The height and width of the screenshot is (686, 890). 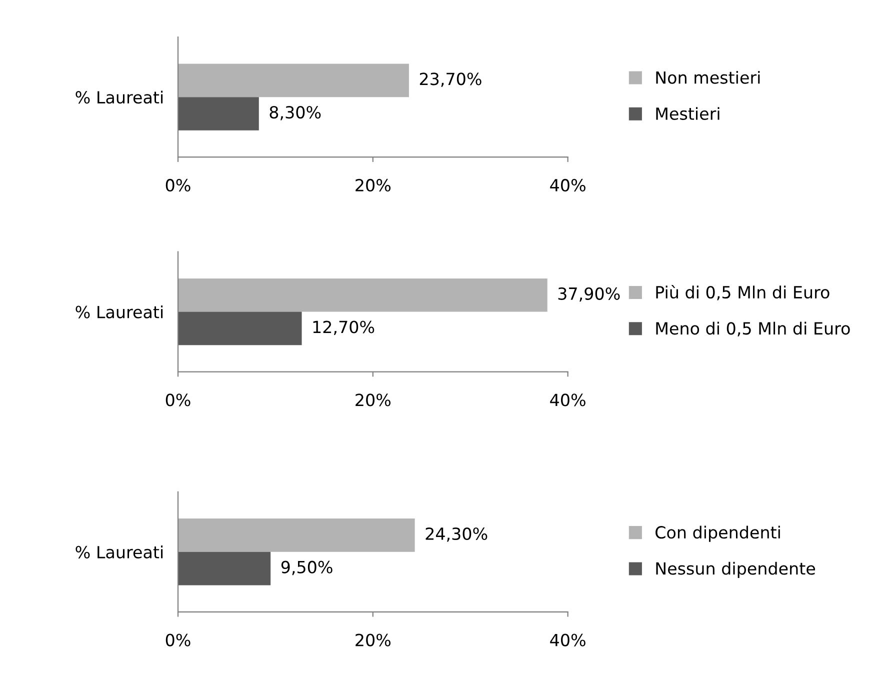 I want to click on data-label: 8,30%, so click(x=295, y=113).